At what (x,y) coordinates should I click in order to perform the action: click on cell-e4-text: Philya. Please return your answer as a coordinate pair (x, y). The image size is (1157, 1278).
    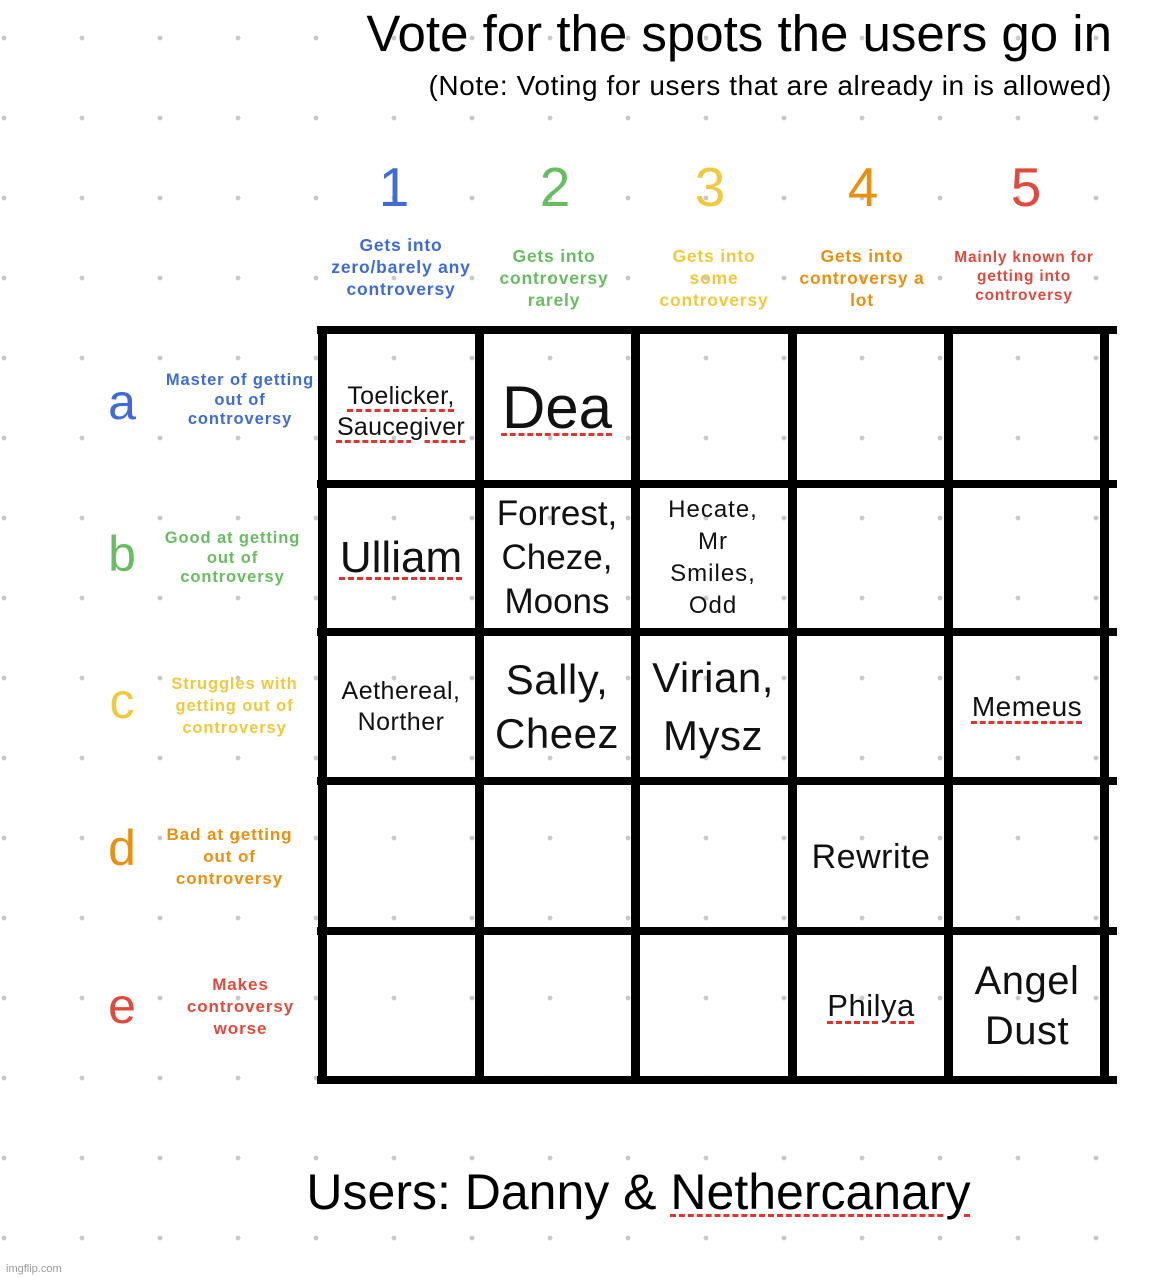
    Looking at the image, I should click on (871, 1005).